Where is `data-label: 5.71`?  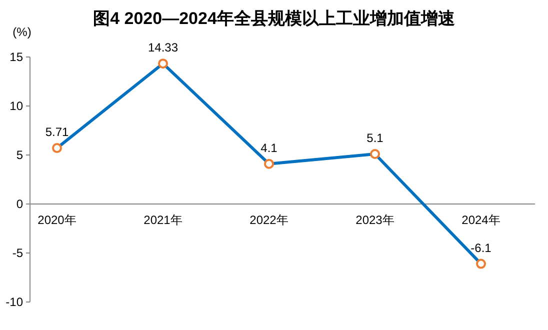 data-label: 5.71 is located at coordinates (57, 132).